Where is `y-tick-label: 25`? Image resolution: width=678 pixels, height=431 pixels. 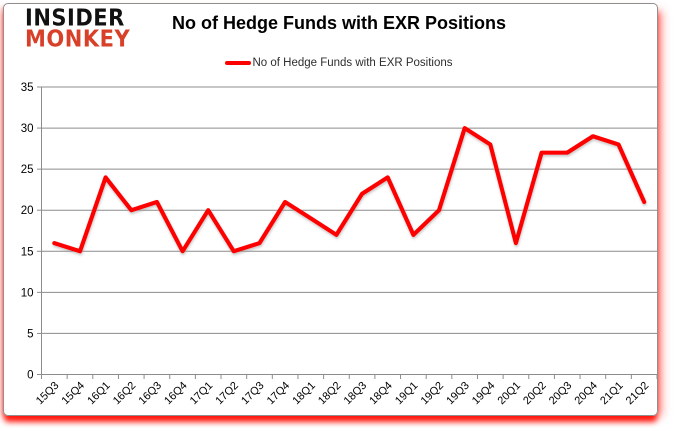 y-tick-label: 25 is located at coordinates (27, 170).